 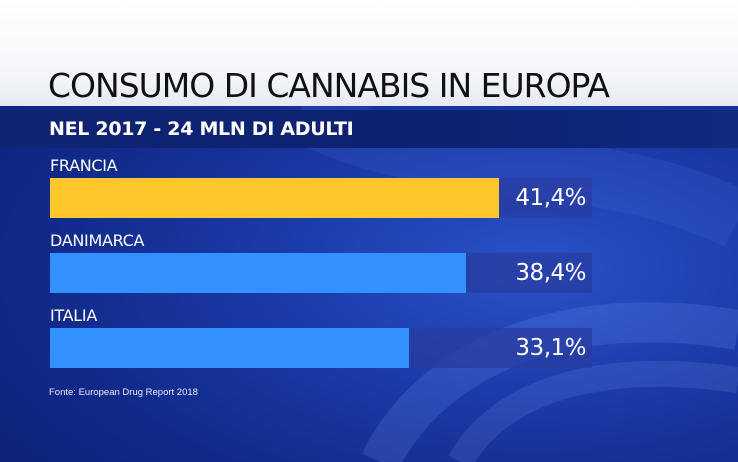 What do you see at coordinates (274, 198) in the screenshot?
I see `bar-francia` at bounding box center [274, 198].